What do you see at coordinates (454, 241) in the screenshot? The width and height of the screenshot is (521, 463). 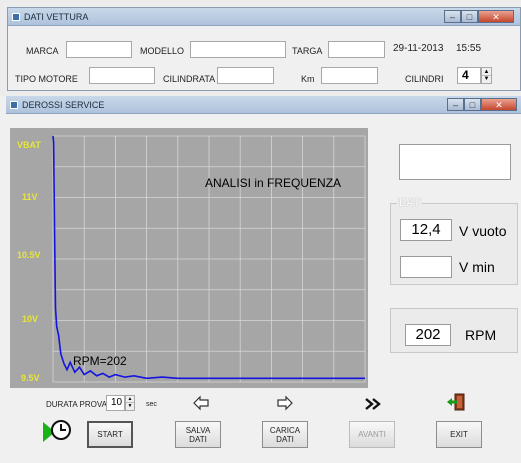 I see `bat-group: BAT 12,4 V vuoto V min` at bounding box center [454, 241].